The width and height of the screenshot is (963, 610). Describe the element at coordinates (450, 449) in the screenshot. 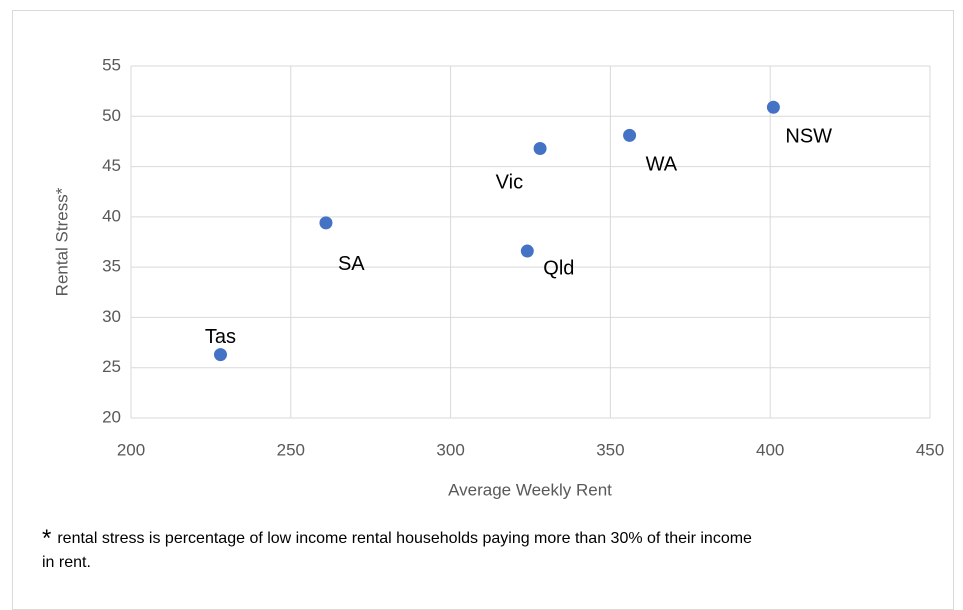

I see `x-tick-label: 300` at that location.